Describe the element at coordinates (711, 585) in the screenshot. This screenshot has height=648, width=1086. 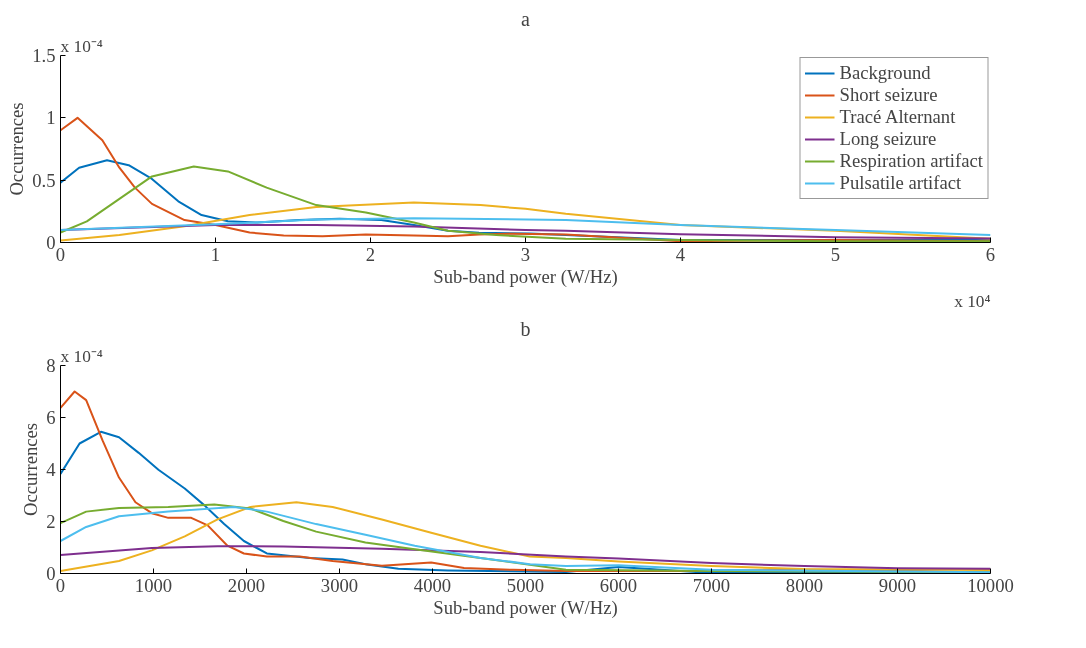
I see `x-tick-label: 7000` at that location.